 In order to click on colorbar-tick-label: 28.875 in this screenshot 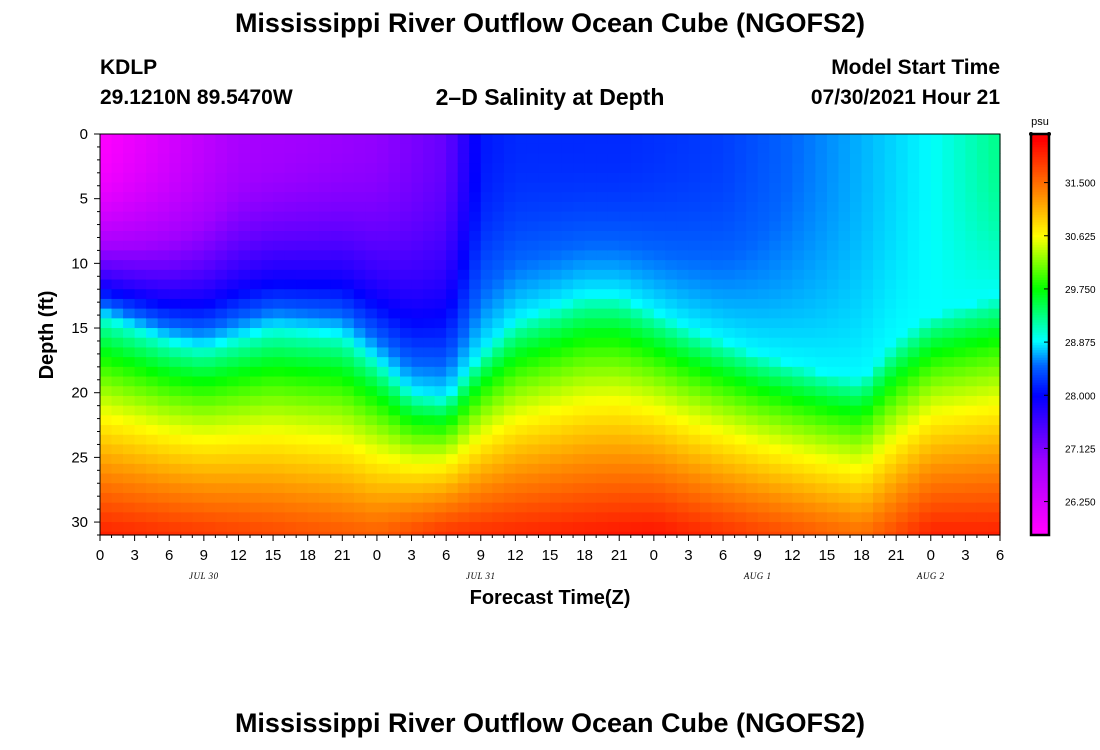, I will do `click(1080, 343)`.